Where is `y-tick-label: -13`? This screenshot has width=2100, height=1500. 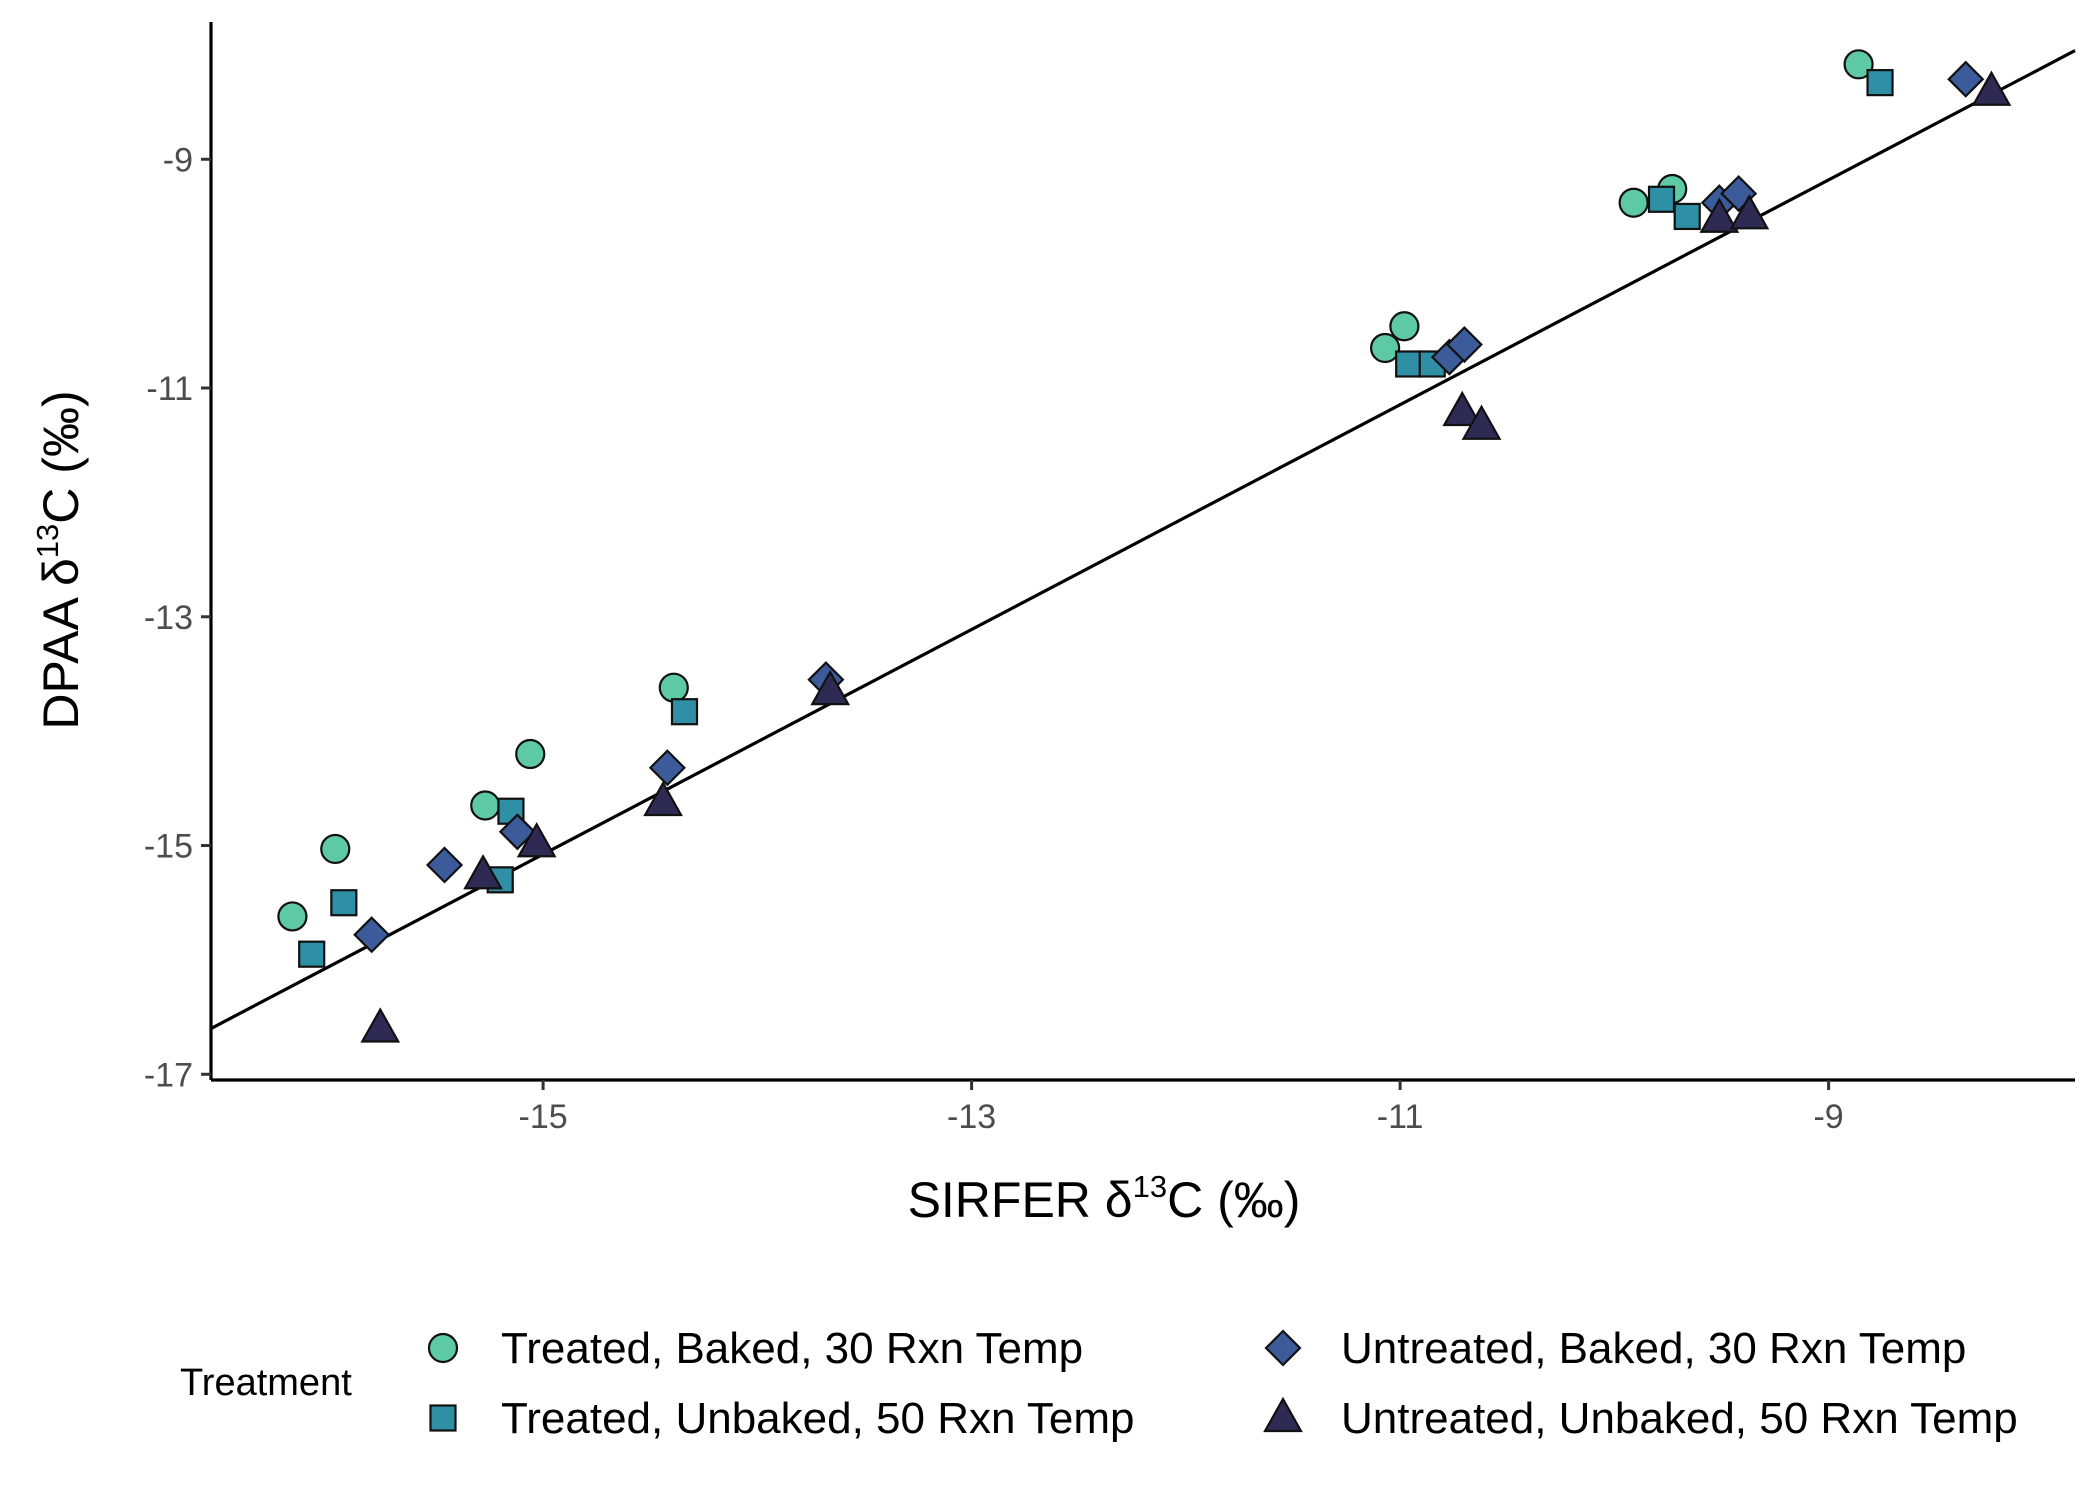
y-tick-label: -13 is located at coordinates (168, 618).